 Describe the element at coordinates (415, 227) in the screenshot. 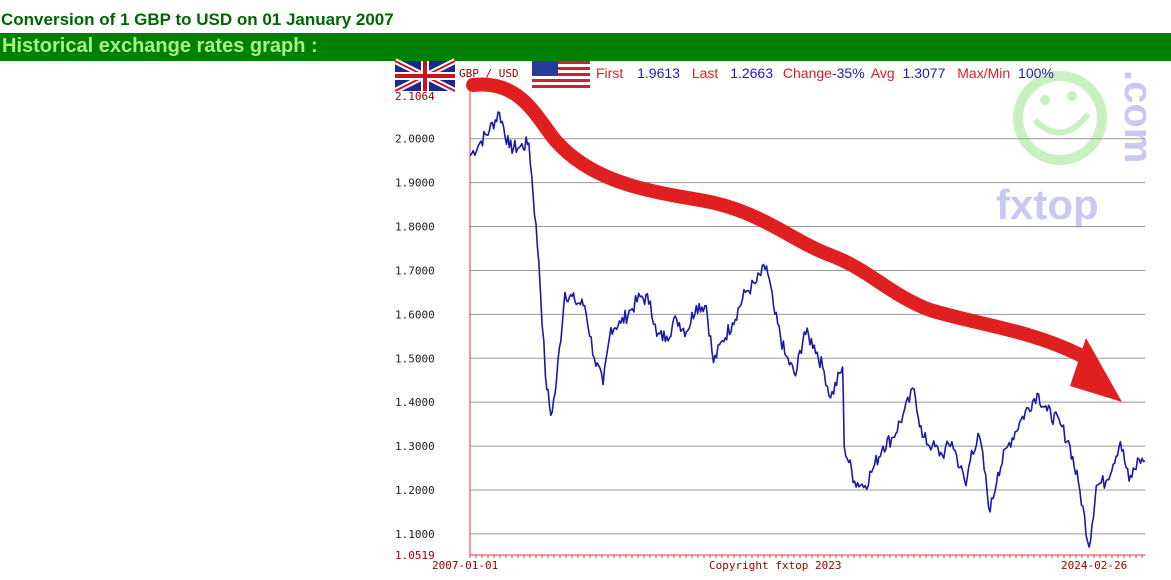

I see `y-tick-label: 1.8000` at that location.